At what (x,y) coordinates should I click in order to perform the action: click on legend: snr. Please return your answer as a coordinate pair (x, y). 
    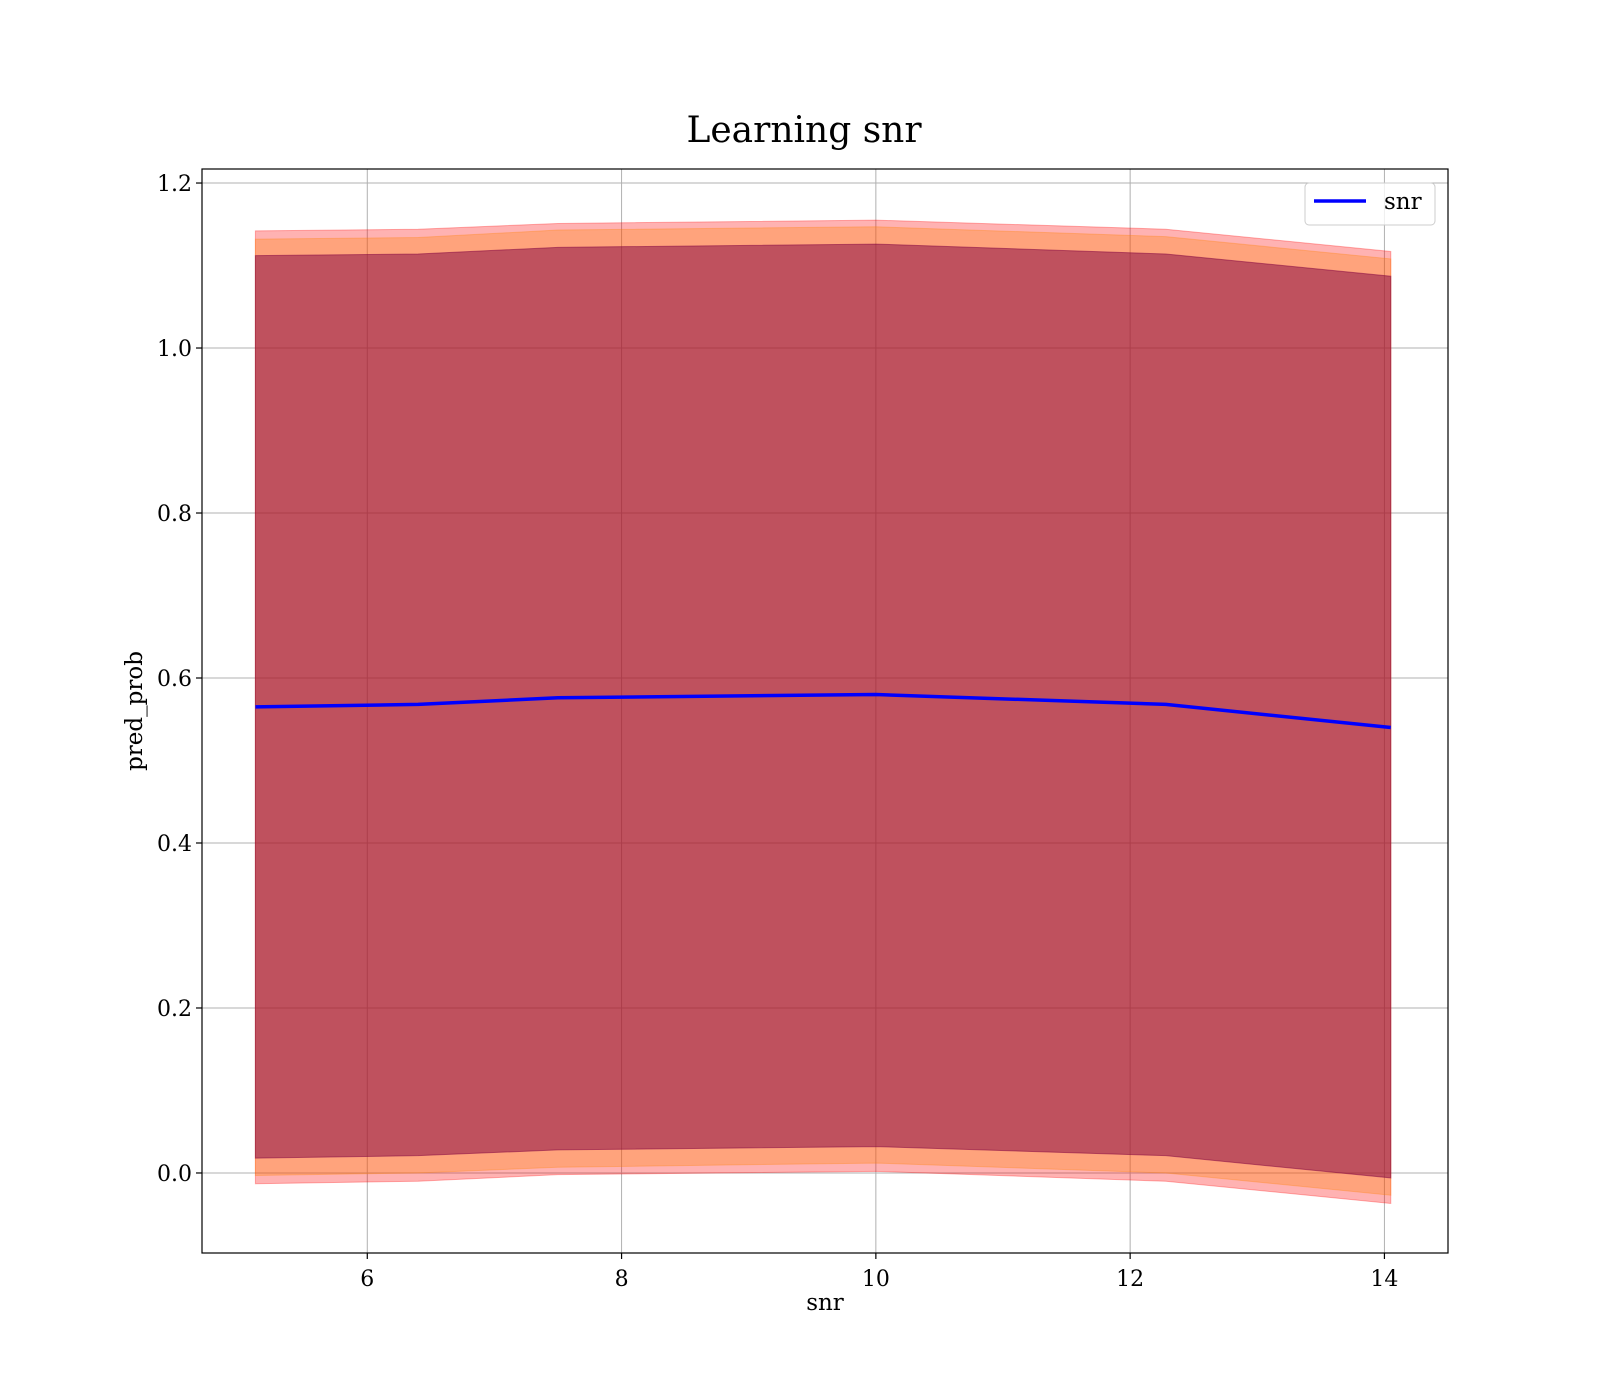
    Looking at the image, I should click on (1370, 204).